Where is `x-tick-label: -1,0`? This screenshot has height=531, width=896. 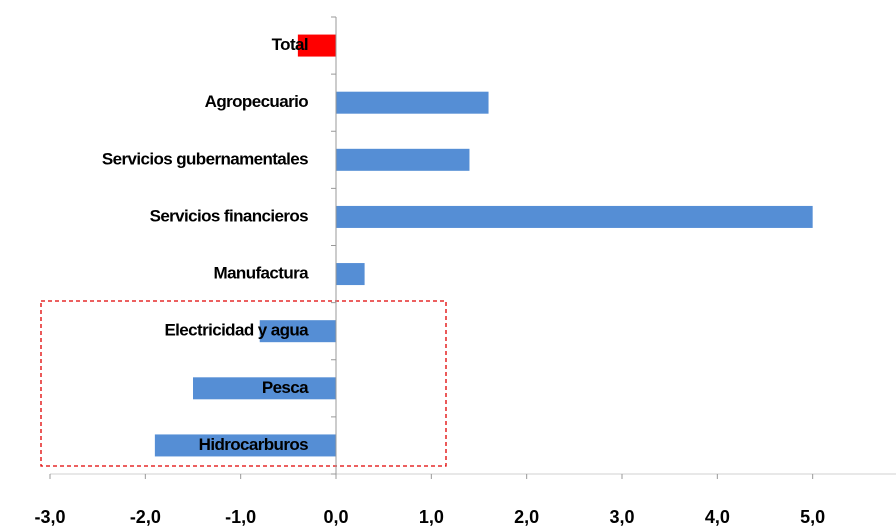 x-tick-label: -1,0 is located at coordinates (240, 517).